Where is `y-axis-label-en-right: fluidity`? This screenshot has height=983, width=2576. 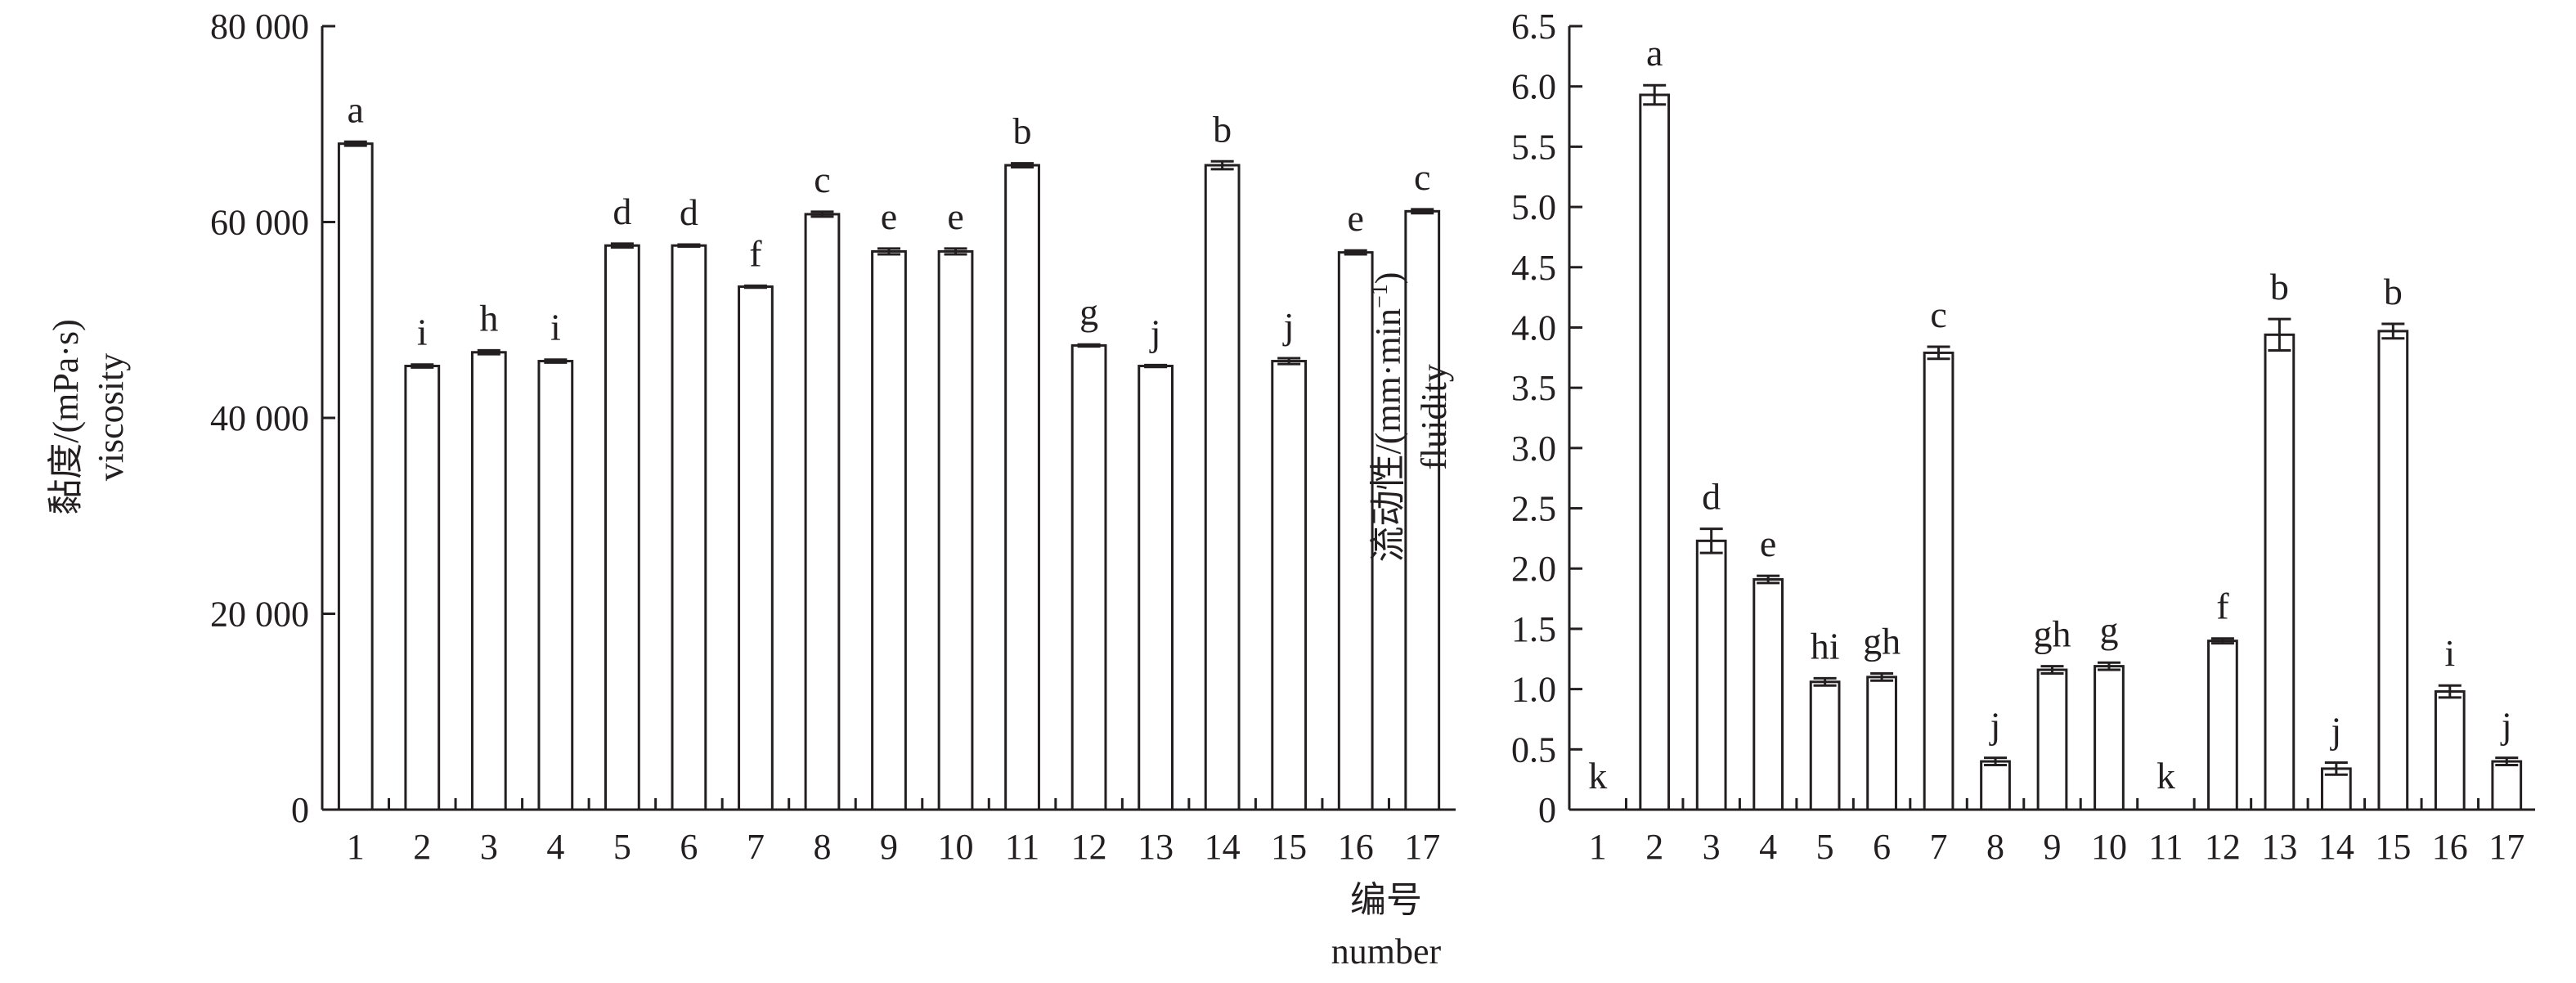
y-axis-label-en-right: fluidity is located at coordinates (1434, 417).